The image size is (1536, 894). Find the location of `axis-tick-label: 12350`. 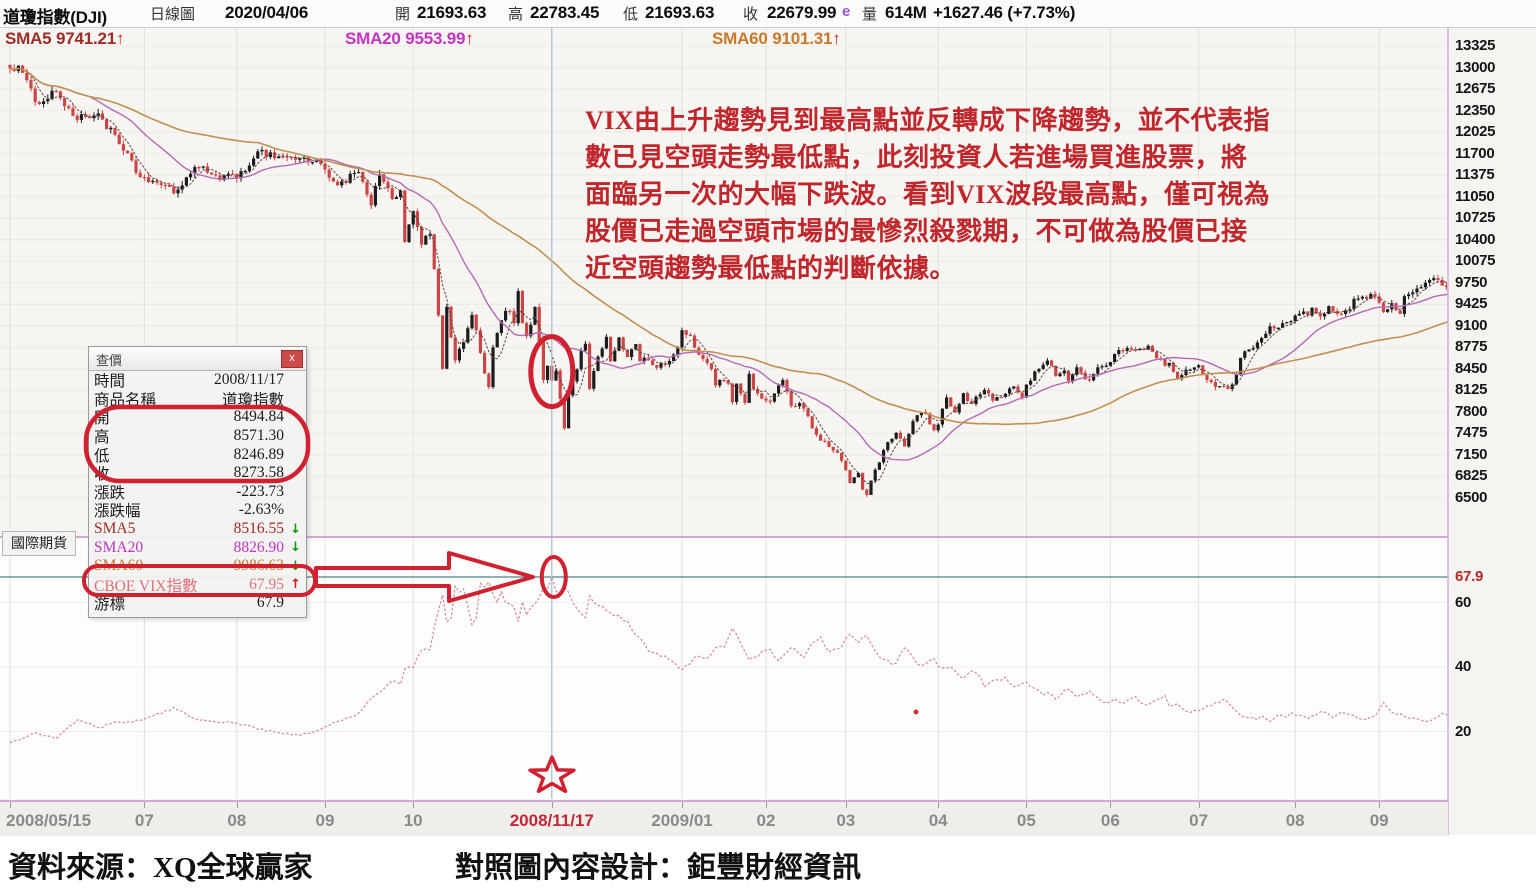

axis-tick-label: 12350 is located at coordinates (1475, 110).